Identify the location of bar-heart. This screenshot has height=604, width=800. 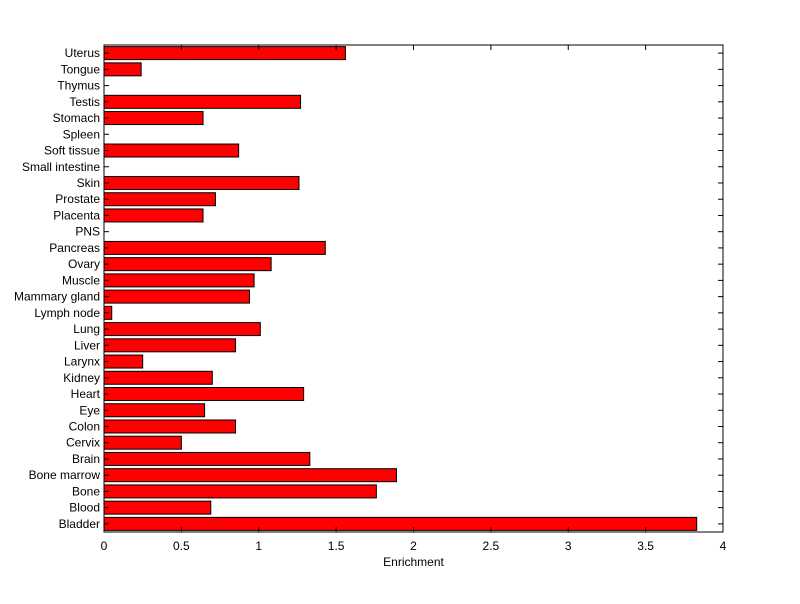
(204, 394).